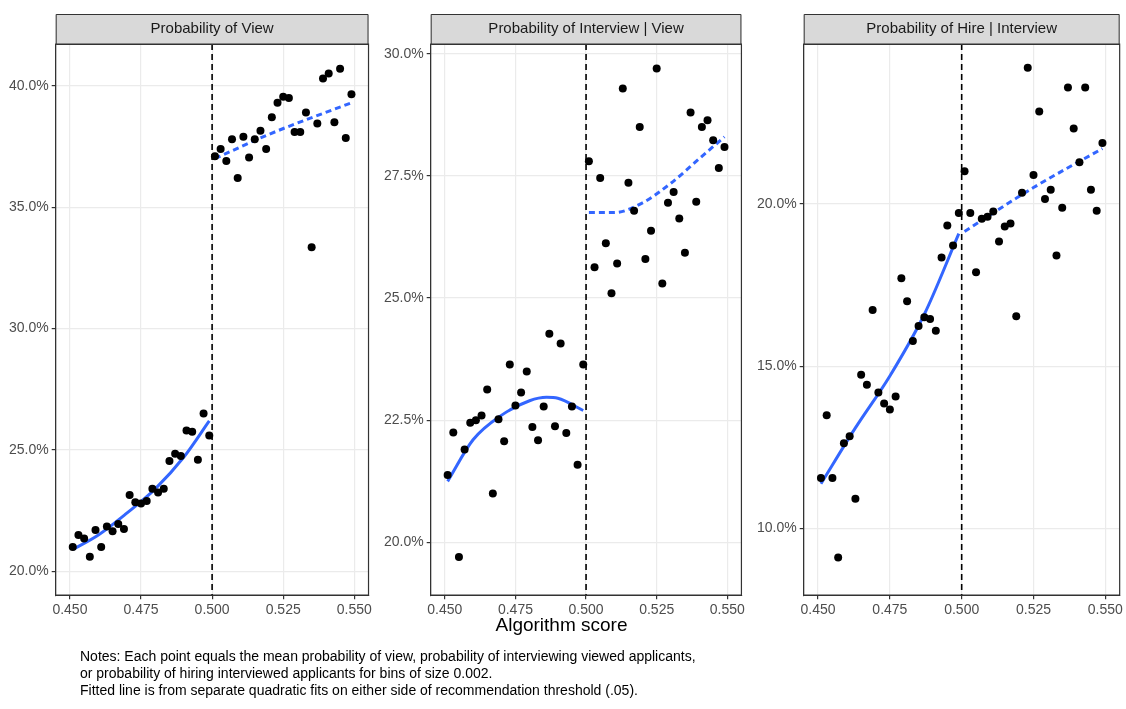 The height and width of the screenshot is (709, 1126). What do you see at coordinates (776, 365) in the screenshot?
I see `y-tick-label: 15.0%` at bounding box center [776, 365].